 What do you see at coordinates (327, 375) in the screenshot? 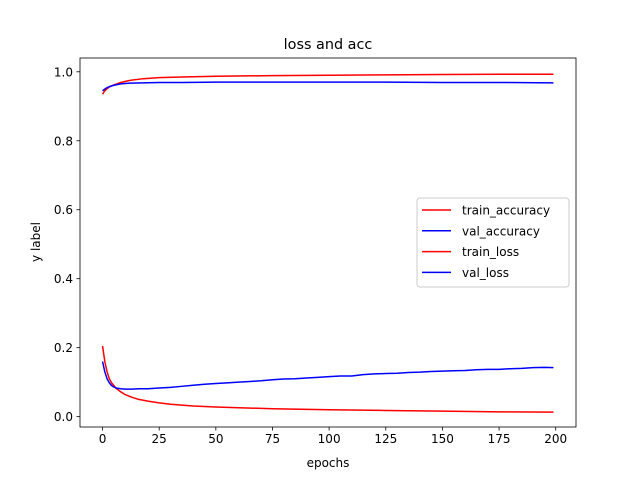
I see `series-line-val_loss` at bounding box center [327, 375].